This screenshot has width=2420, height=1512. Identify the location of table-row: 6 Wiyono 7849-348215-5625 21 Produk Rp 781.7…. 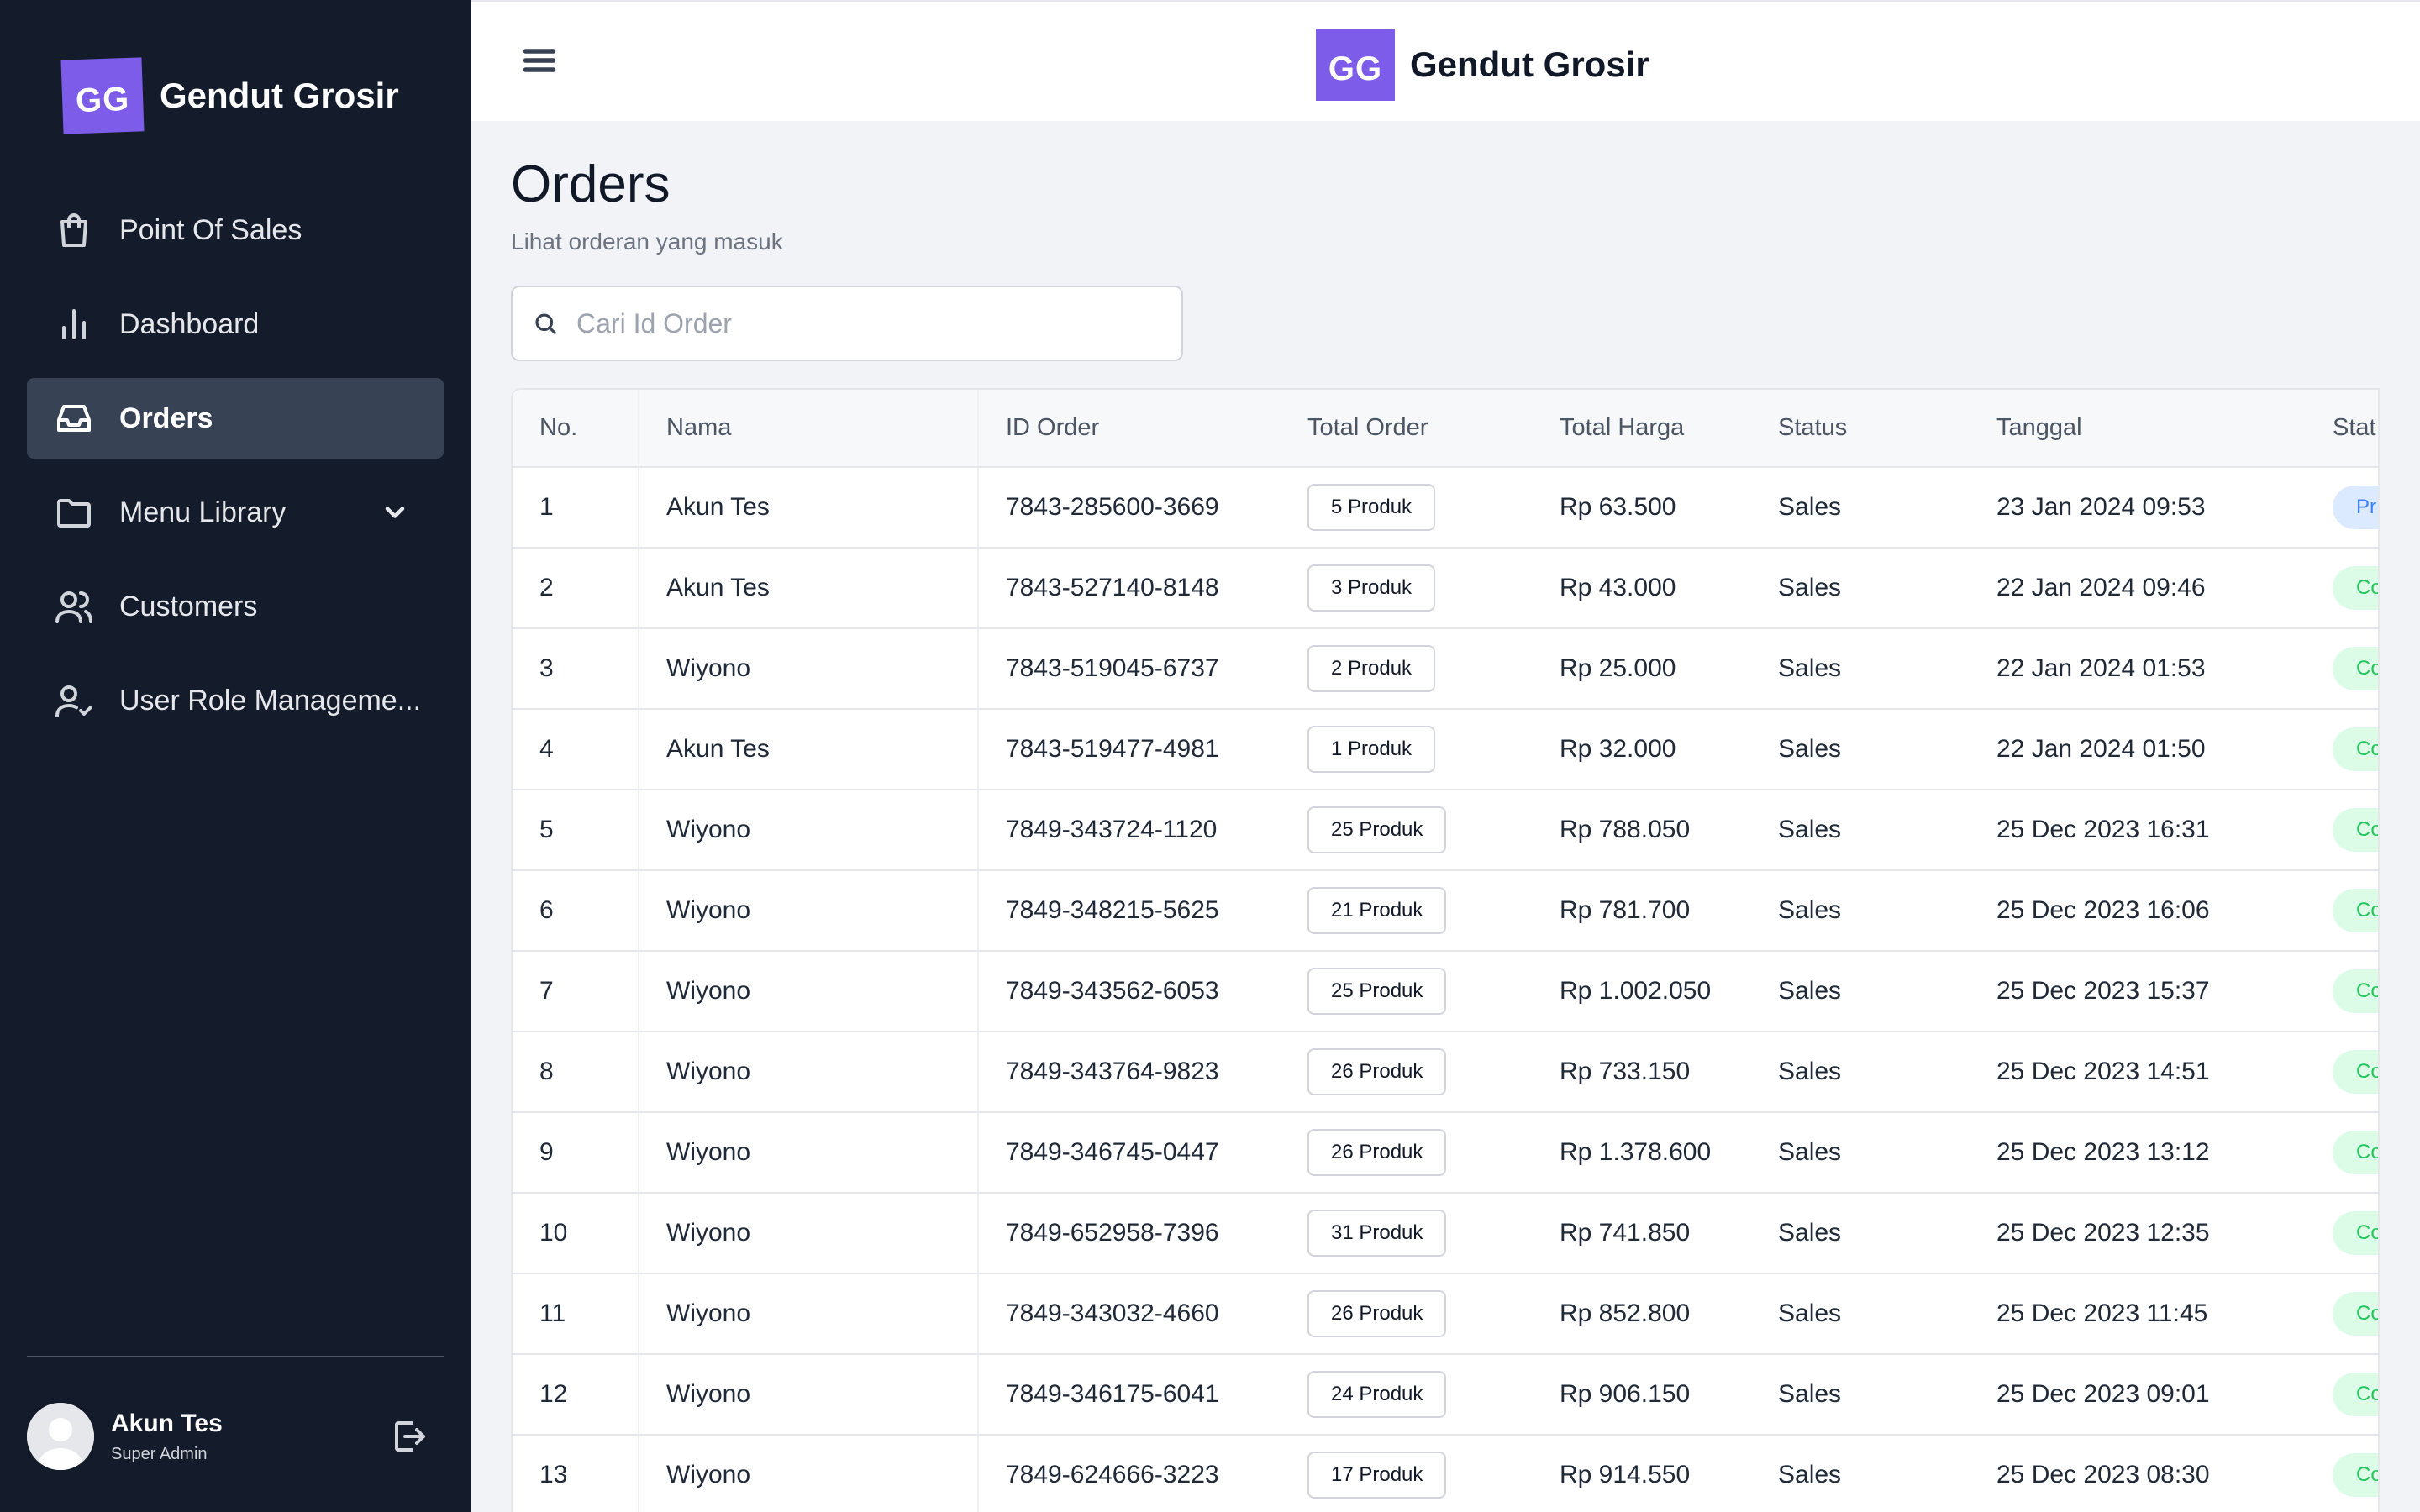
(1445, 911).